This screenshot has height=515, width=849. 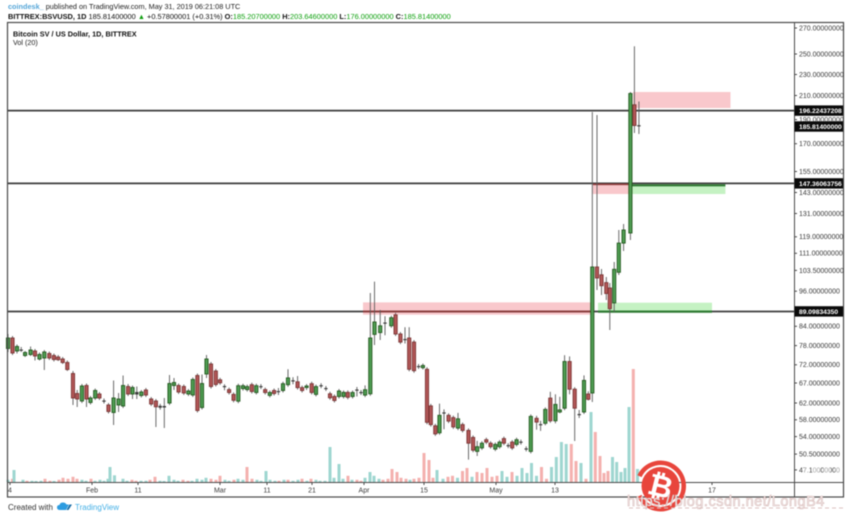 I want to click on svg-text: Mar, so click(x=220, y=491).